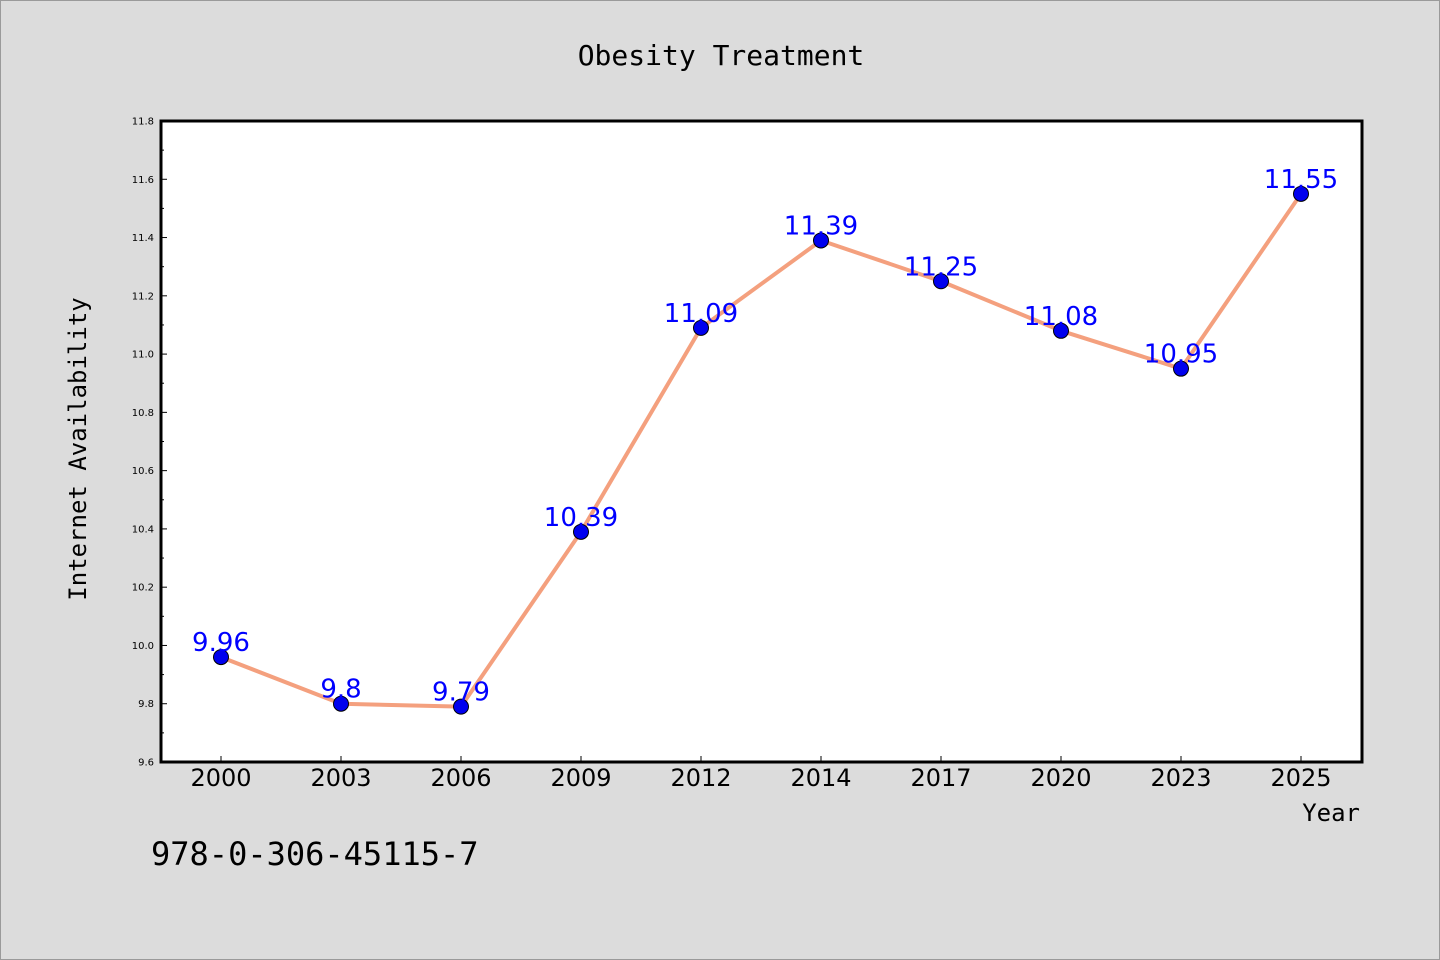 The height and width of the screenshot is (960, 1440). Describe the element at coordinates (580, 778) in the screenshot. I see `x-tick-label: 2009` at that location.